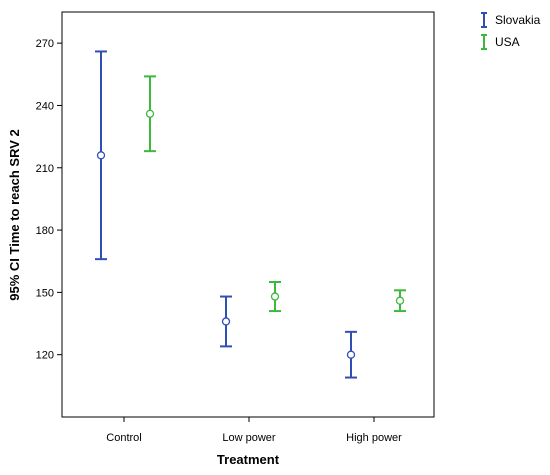 The width and height of the screenshot is (550, 475). I want to click on x-axis-title: Treatment, so click(248, 459).